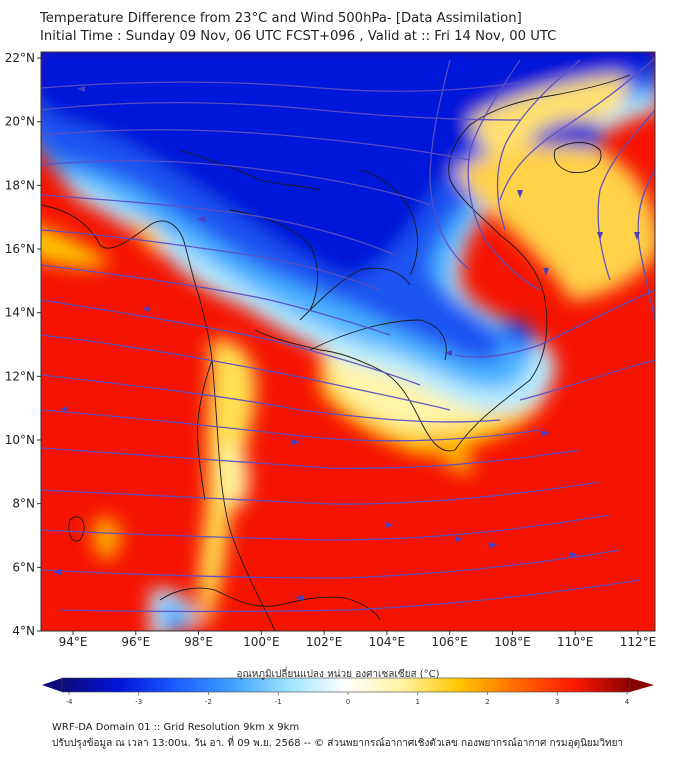 This screenshot has height=760, width=676. What do you see at coordinates (52, 685) in the screenshot?
I see `colorbar-min-extend` at bounding box center [52, 685].